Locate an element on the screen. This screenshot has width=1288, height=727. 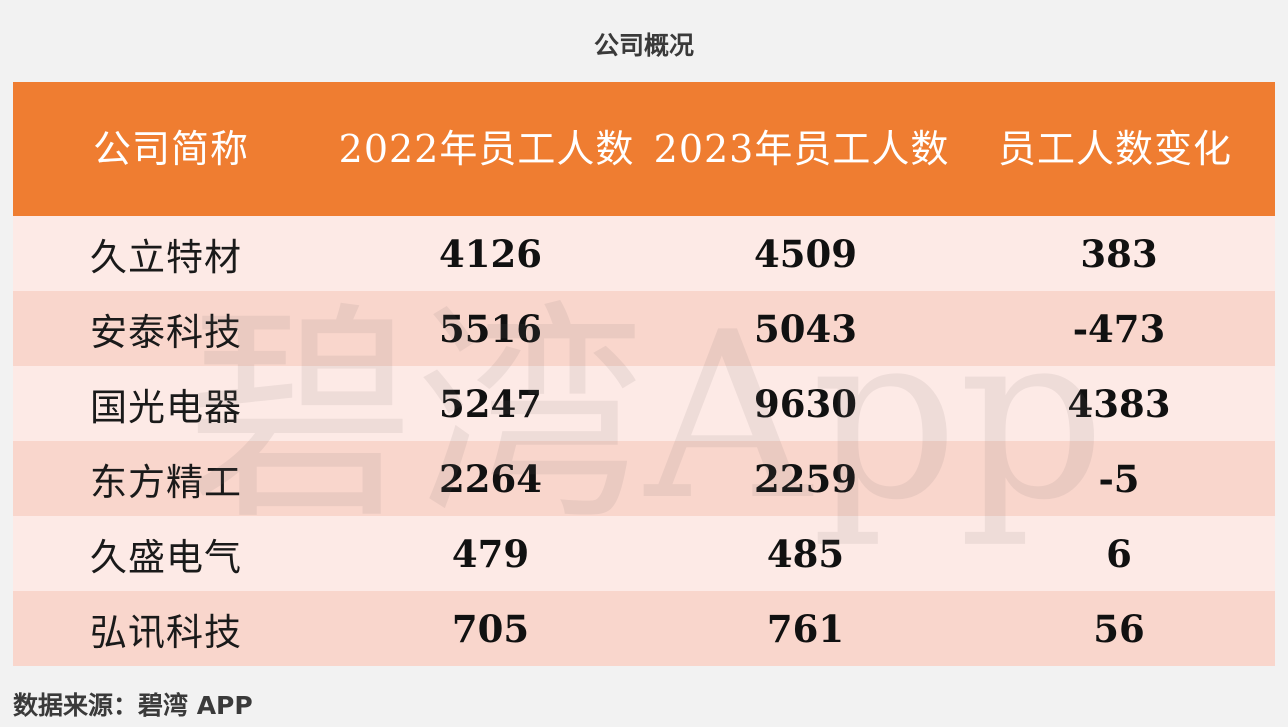
table-row: 安泰科技 5516 5043 -473 is located at coordinates (644, 328).